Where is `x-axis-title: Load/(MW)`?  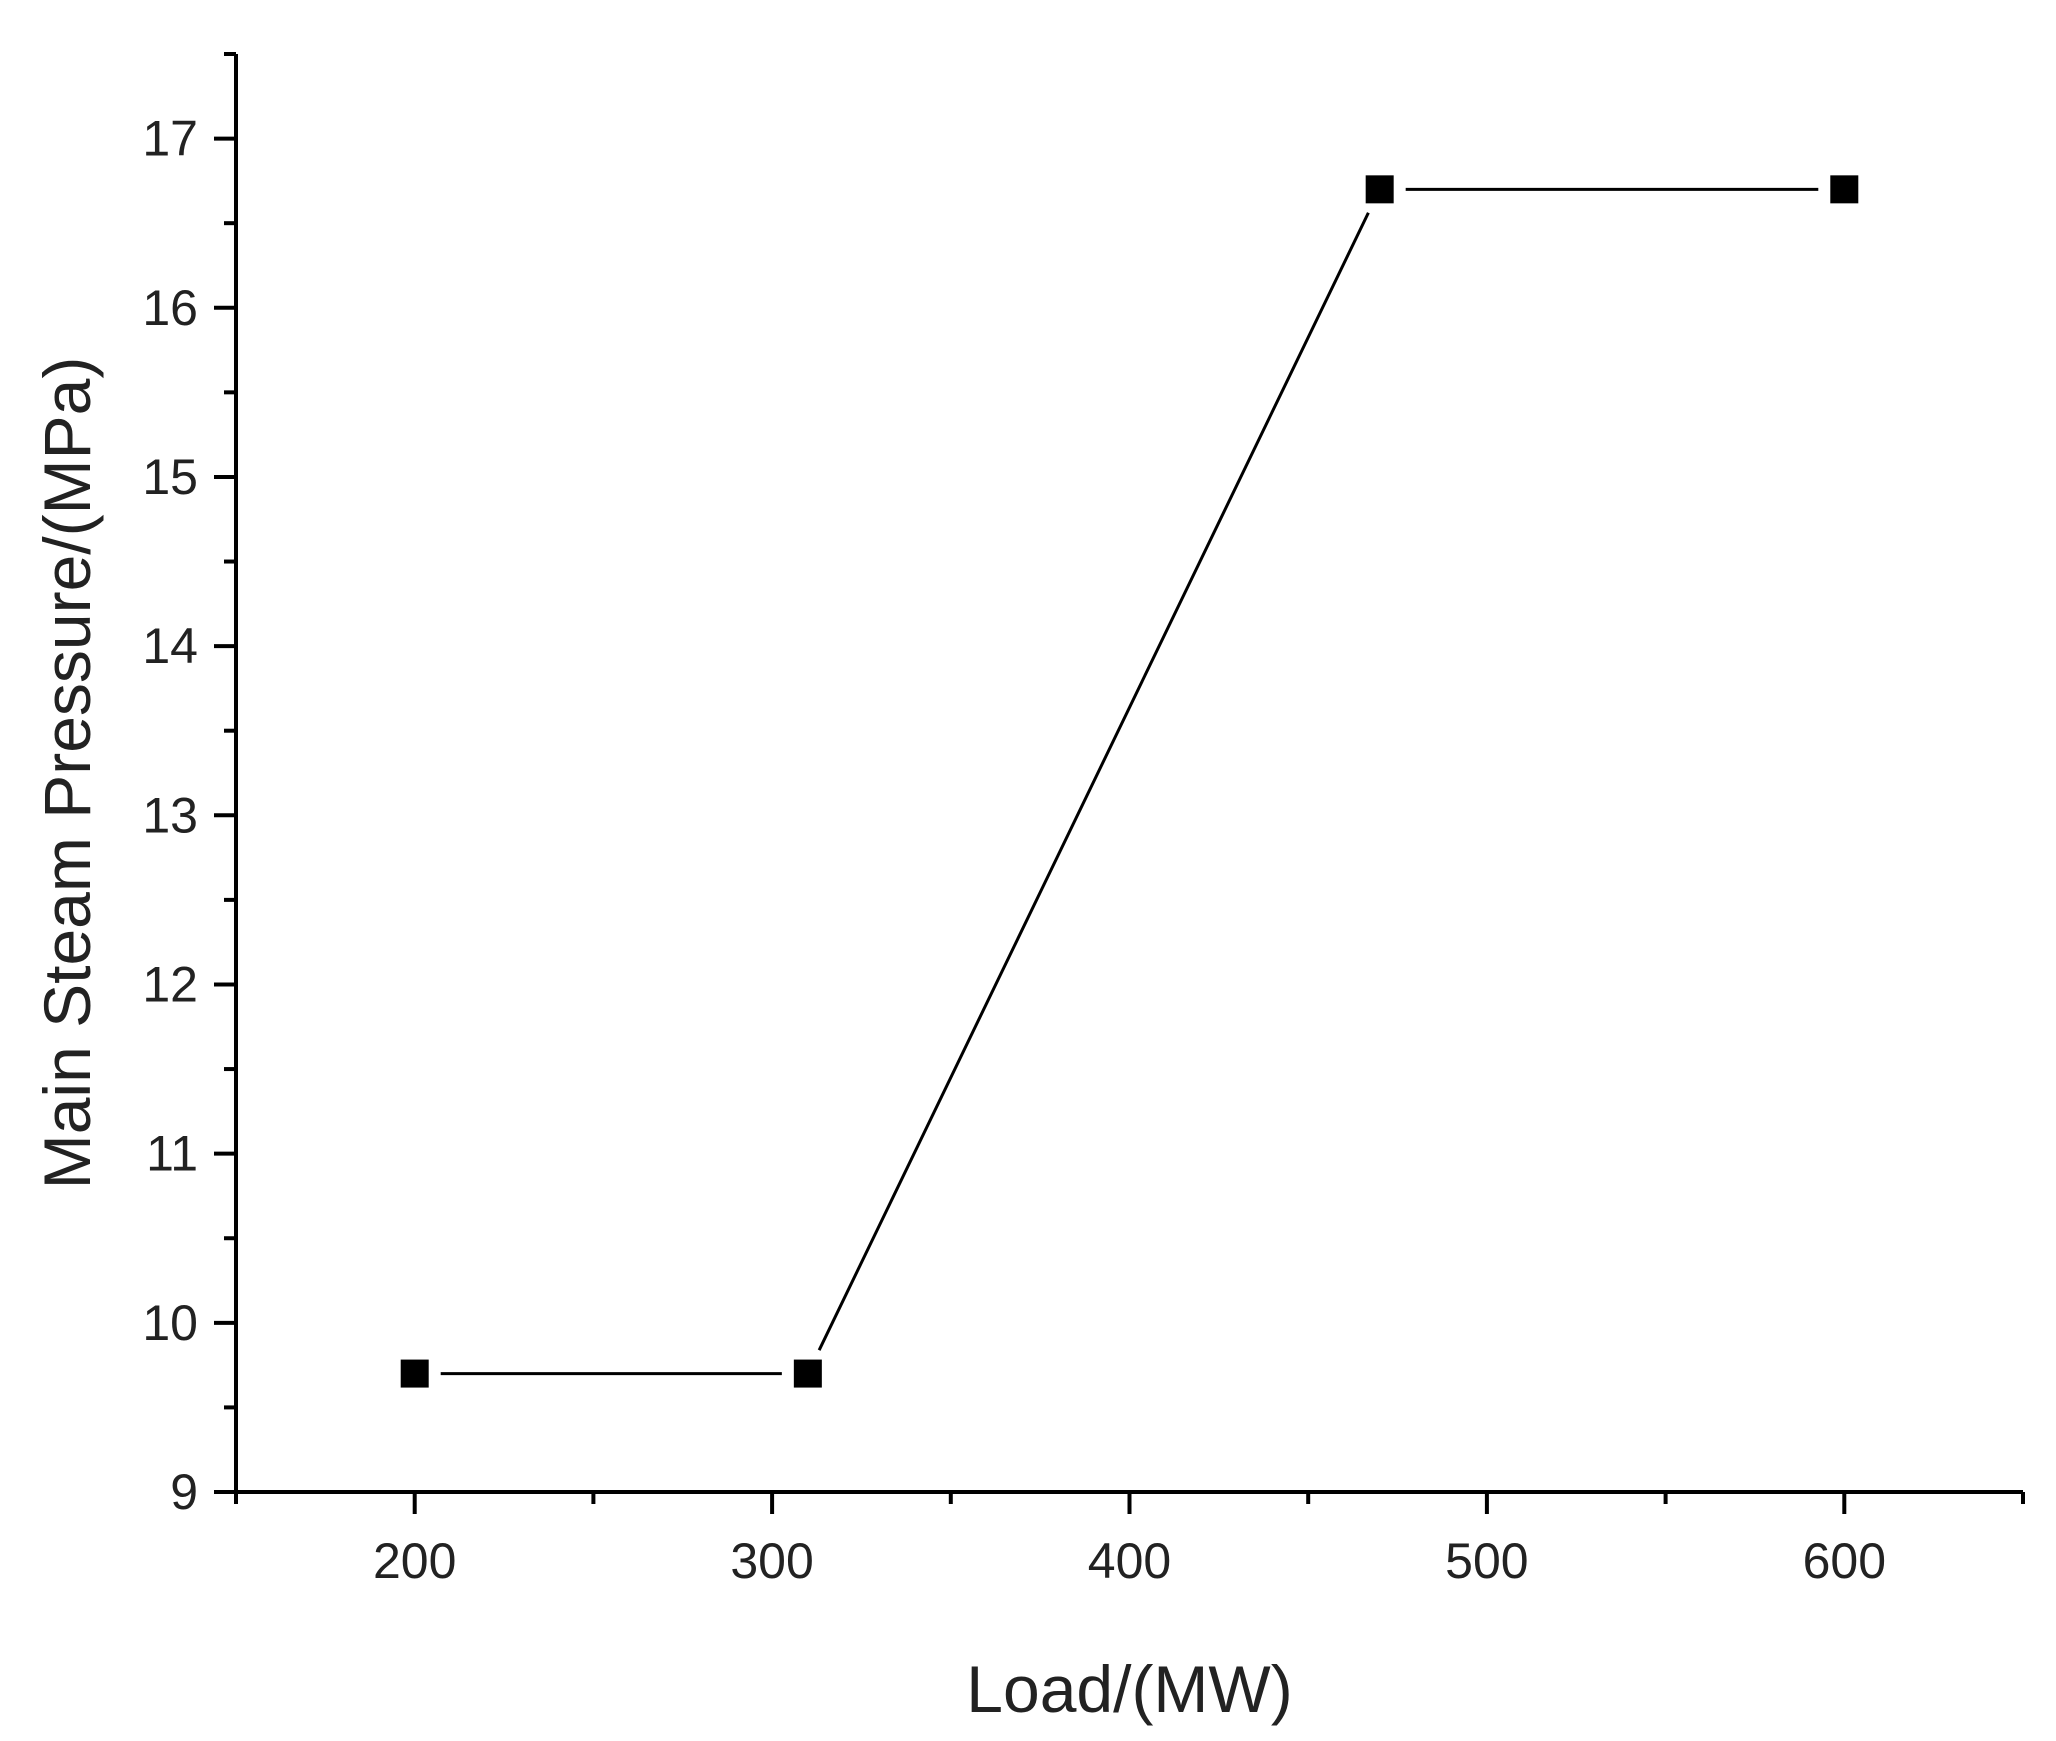
x-axis-title: Load/(MW) is located at coordinates (1129, 1689).